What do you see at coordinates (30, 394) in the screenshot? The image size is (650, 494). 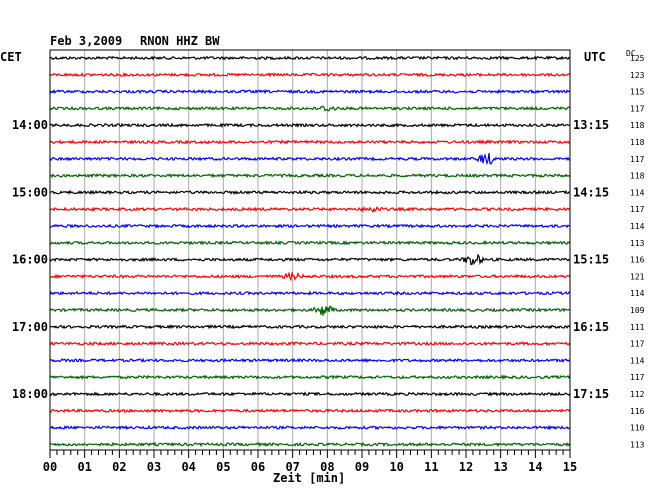 I see `left-time-label: 18:00` at bounding box center [30, 394].